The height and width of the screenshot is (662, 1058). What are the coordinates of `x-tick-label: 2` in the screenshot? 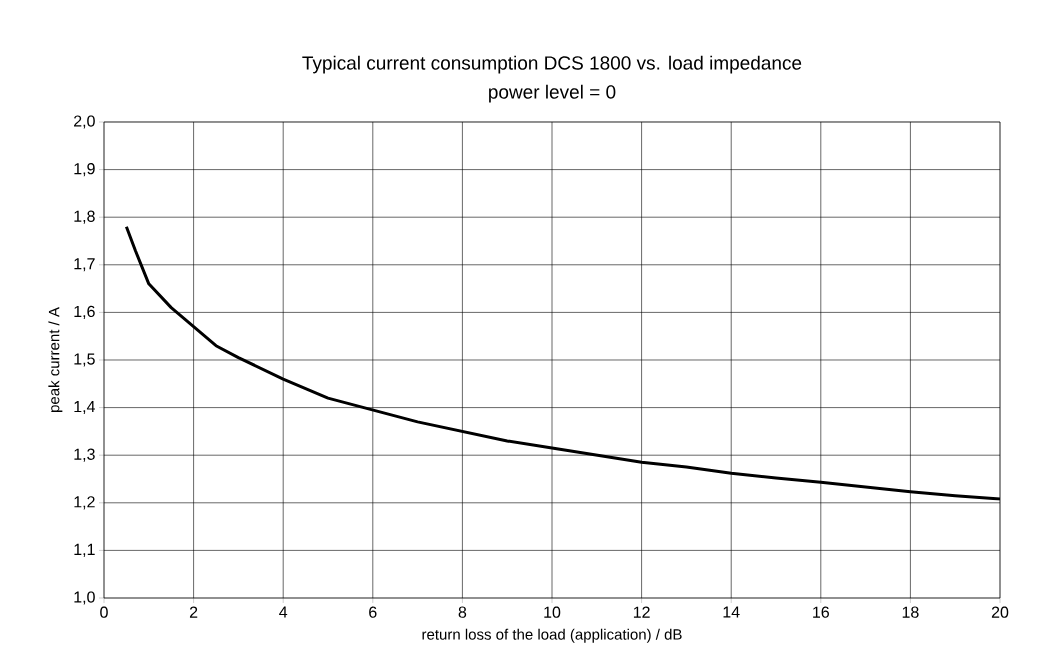 It's located at (193, 612).